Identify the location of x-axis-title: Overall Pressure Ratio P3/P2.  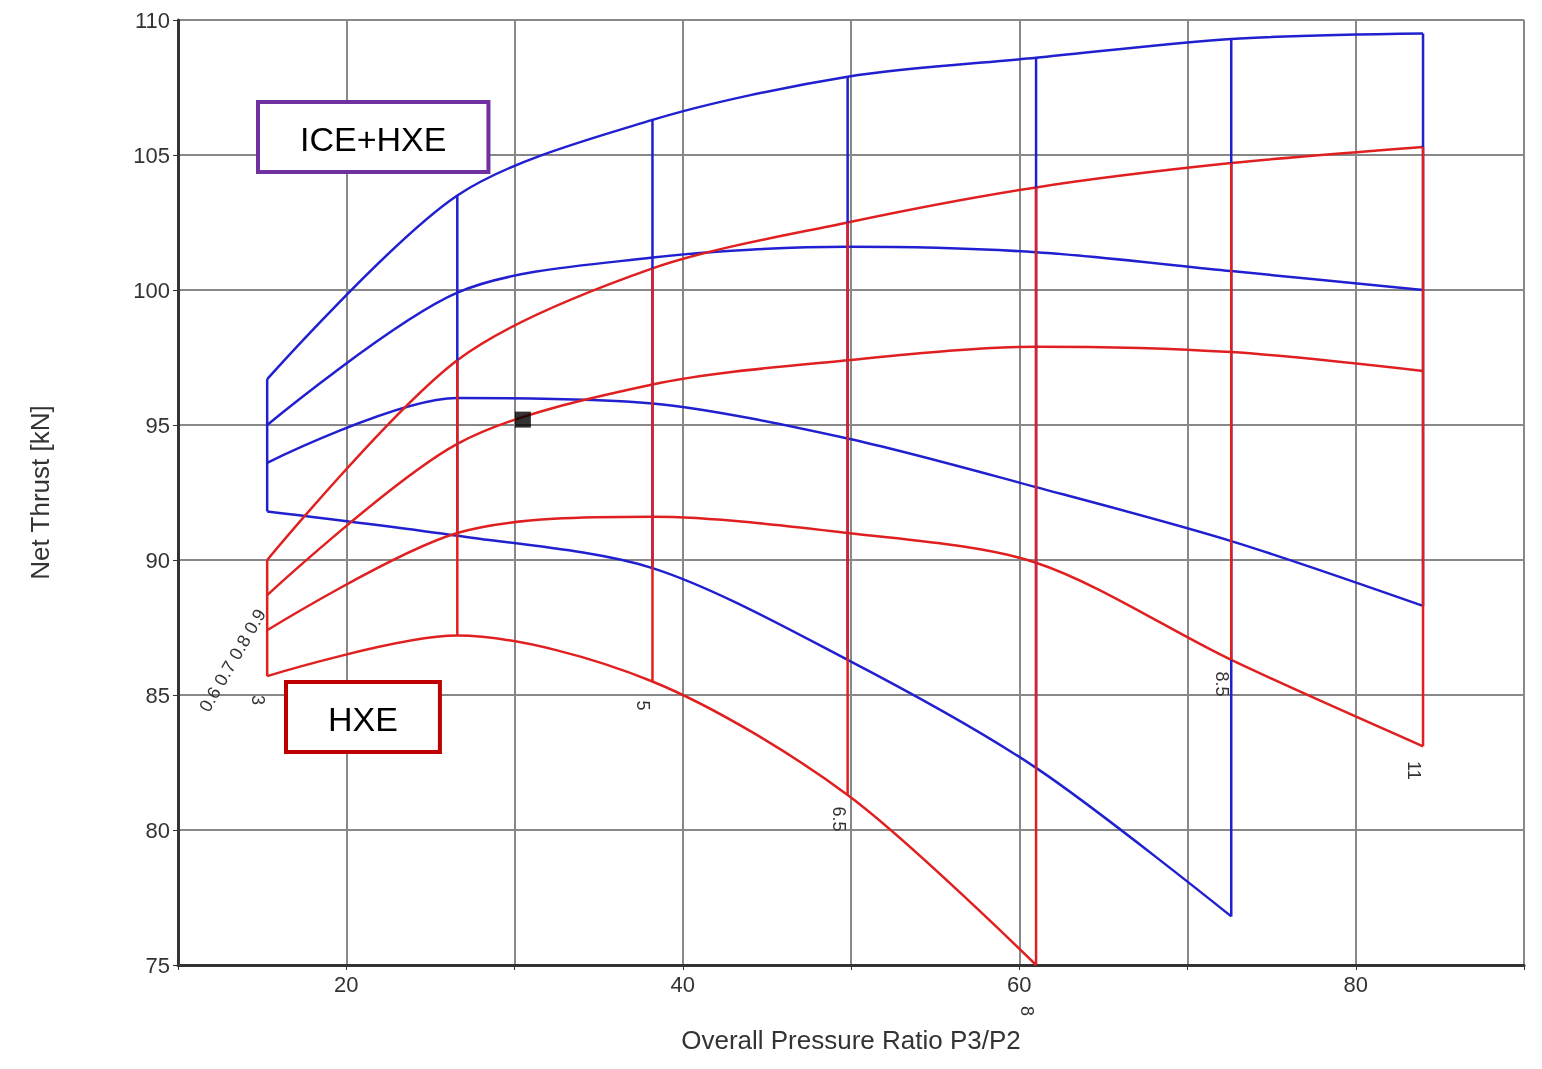
(851, 1040).